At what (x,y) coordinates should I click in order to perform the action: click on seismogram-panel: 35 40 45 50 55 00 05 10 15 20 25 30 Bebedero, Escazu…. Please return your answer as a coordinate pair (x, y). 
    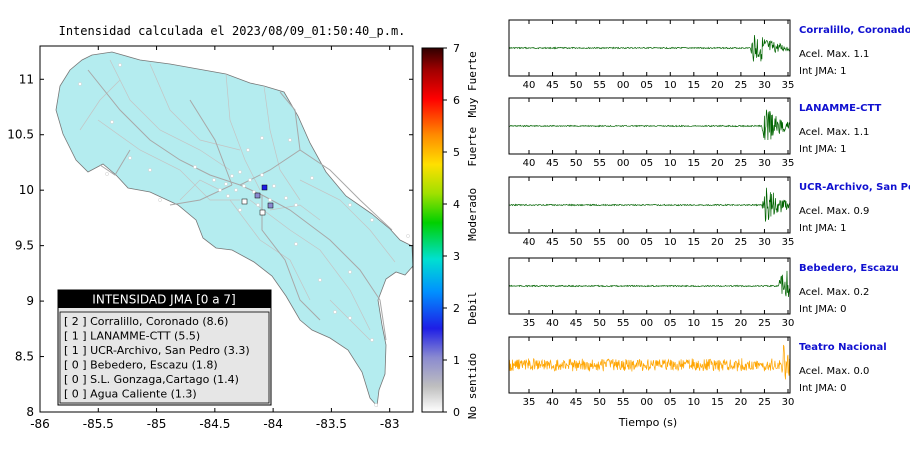
    Looking at the image, I should click on (703, 293).